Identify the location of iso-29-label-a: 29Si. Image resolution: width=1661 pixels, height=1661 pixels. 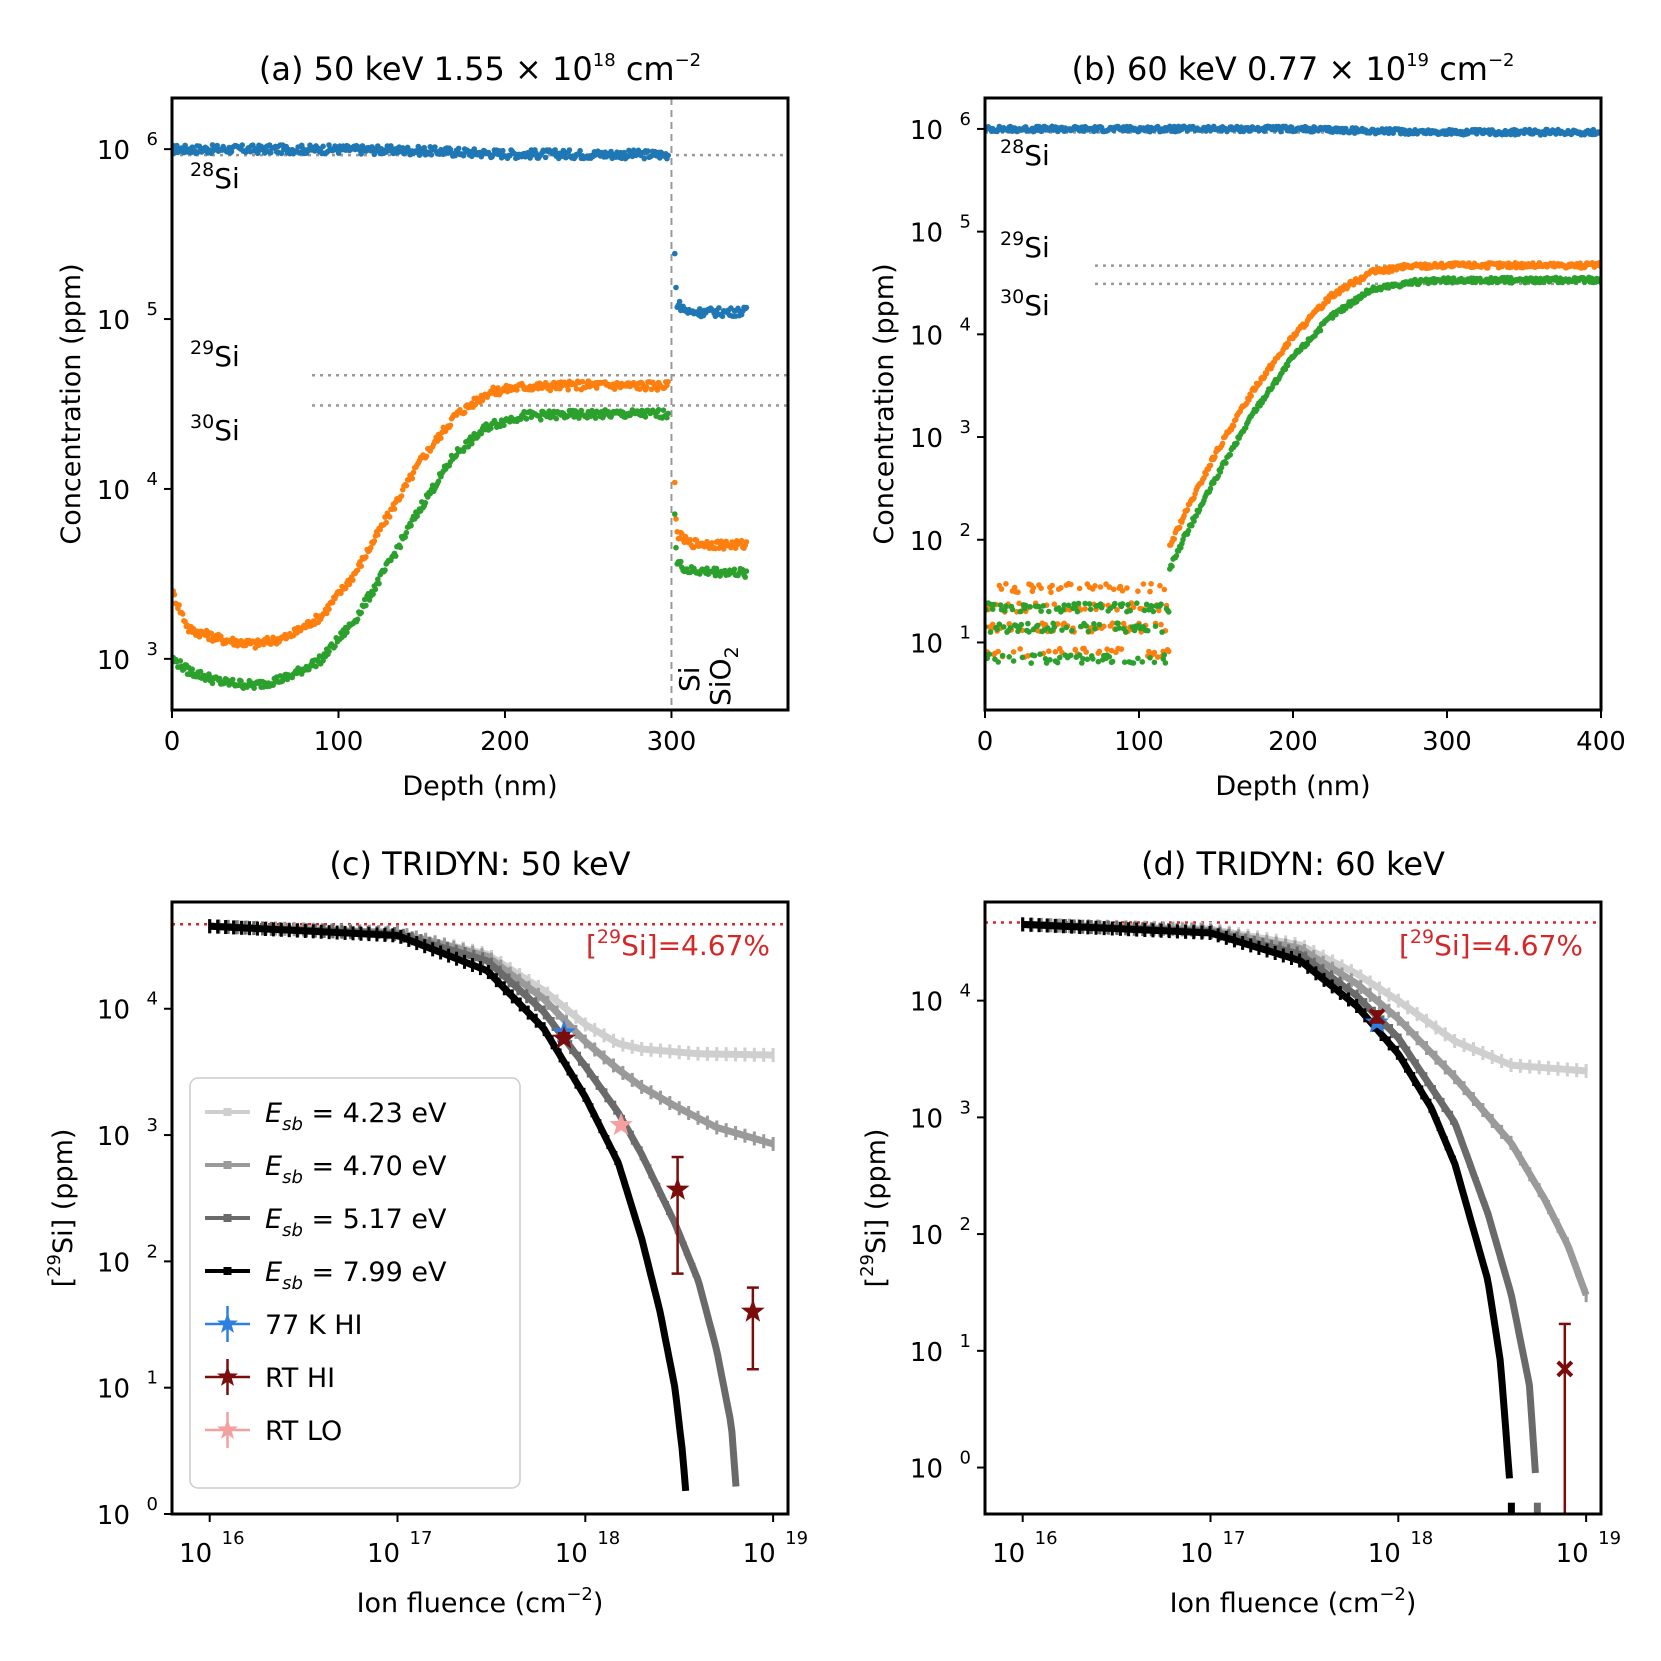
(215, 355).